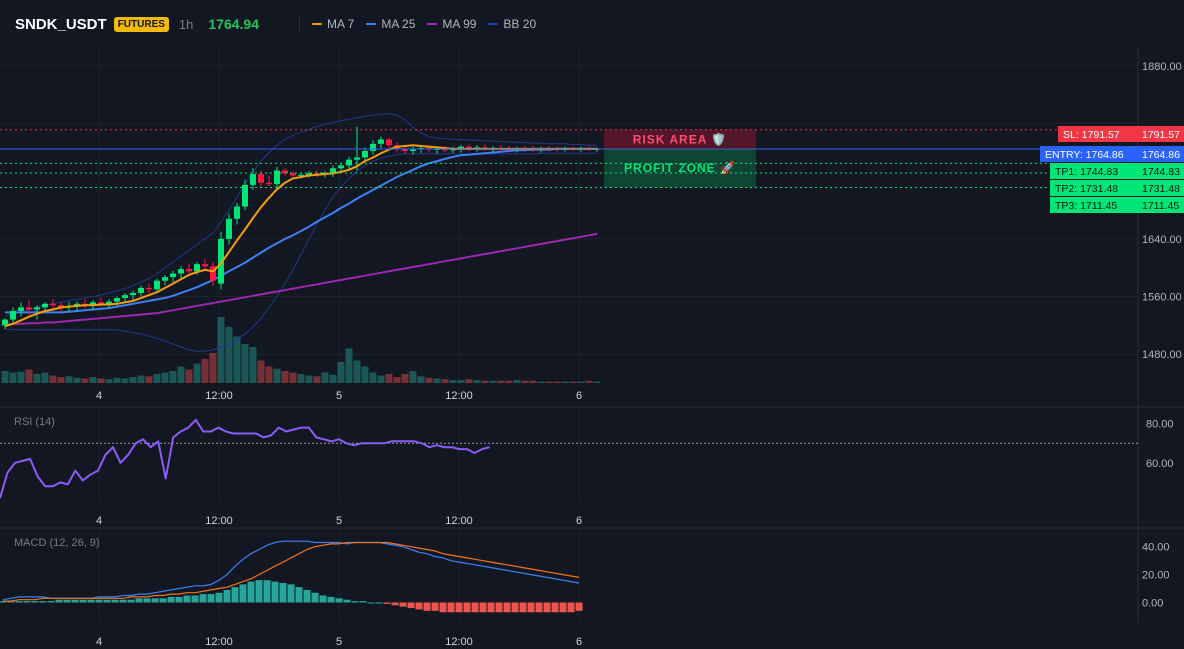 Image resolution: width=1184 pixels, height=649 pixels. What do you see at coordinates (1161, 154) in the screenshot?
I see `level-axis-tag-entry` at bounding box center [1161, 154].